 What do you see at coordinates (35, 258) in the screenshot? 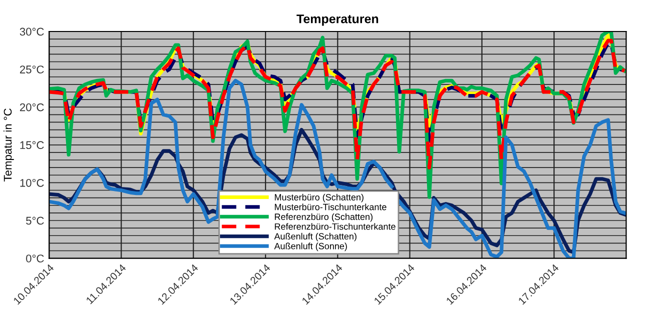
I see `y-tick-label: 0°C` at bounding box center [35, 258].